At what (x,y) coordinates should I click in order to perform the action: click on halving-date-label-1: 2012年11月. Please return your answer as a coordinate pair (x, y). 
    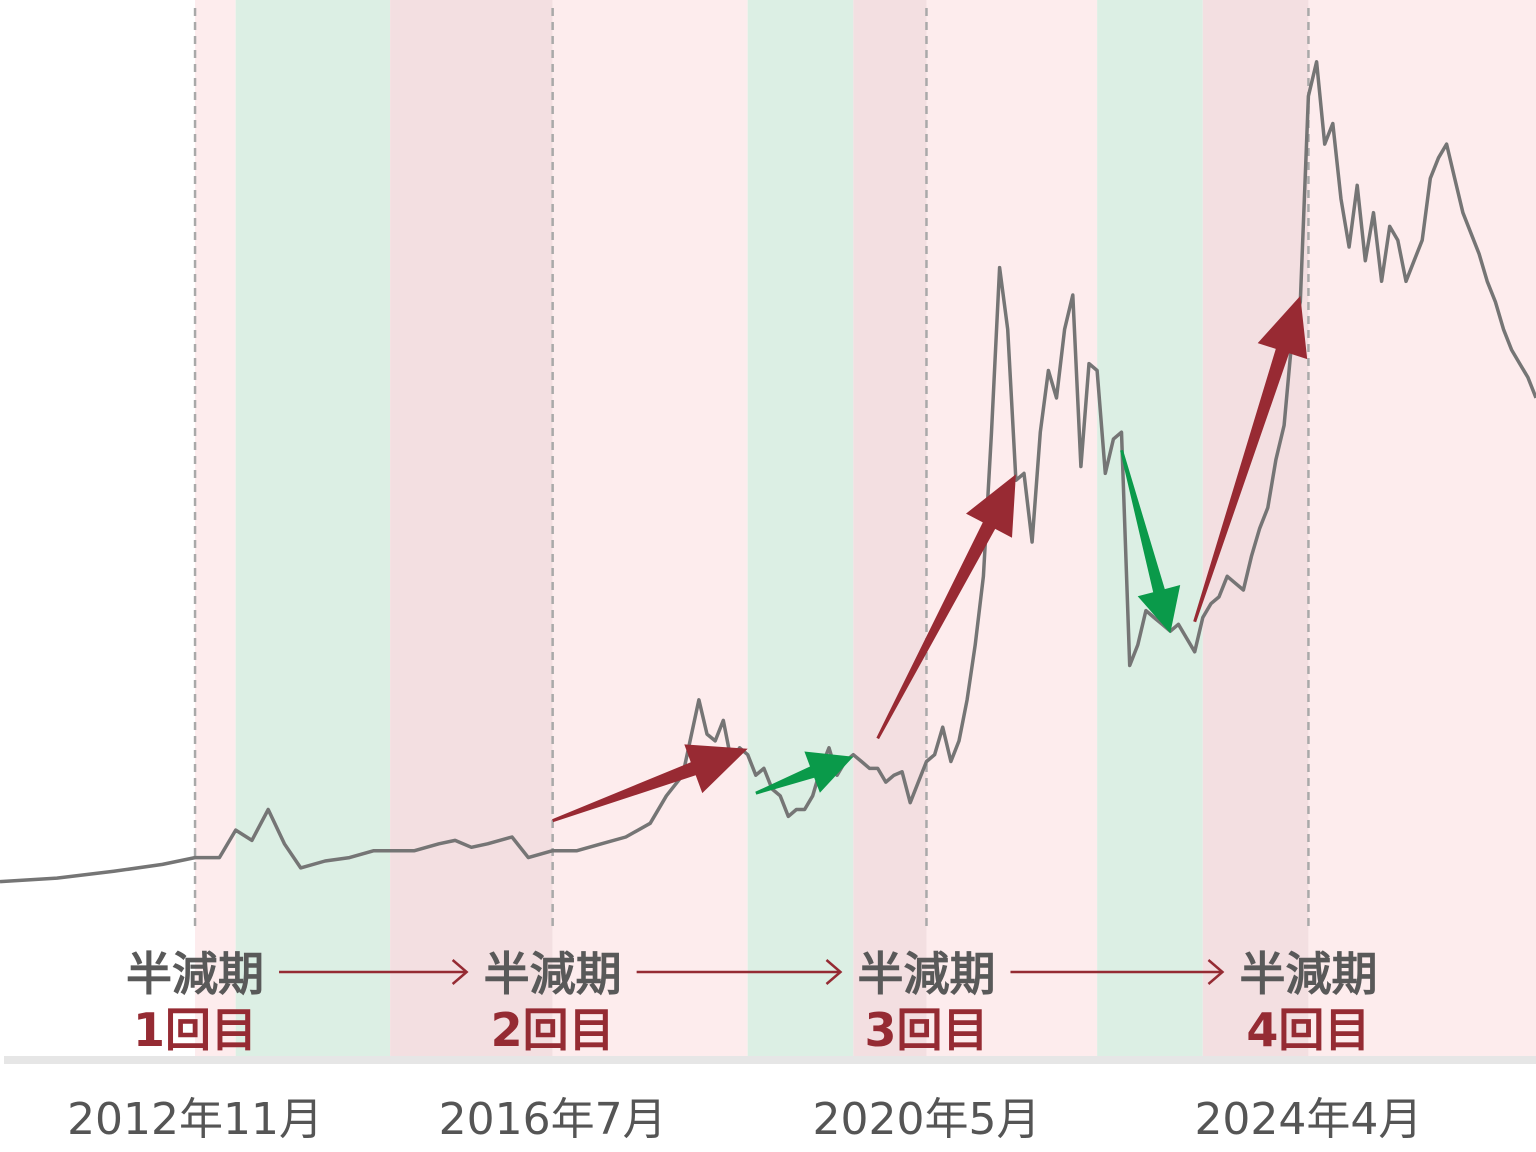
    Looking at the image, I should click on (195, 1119).